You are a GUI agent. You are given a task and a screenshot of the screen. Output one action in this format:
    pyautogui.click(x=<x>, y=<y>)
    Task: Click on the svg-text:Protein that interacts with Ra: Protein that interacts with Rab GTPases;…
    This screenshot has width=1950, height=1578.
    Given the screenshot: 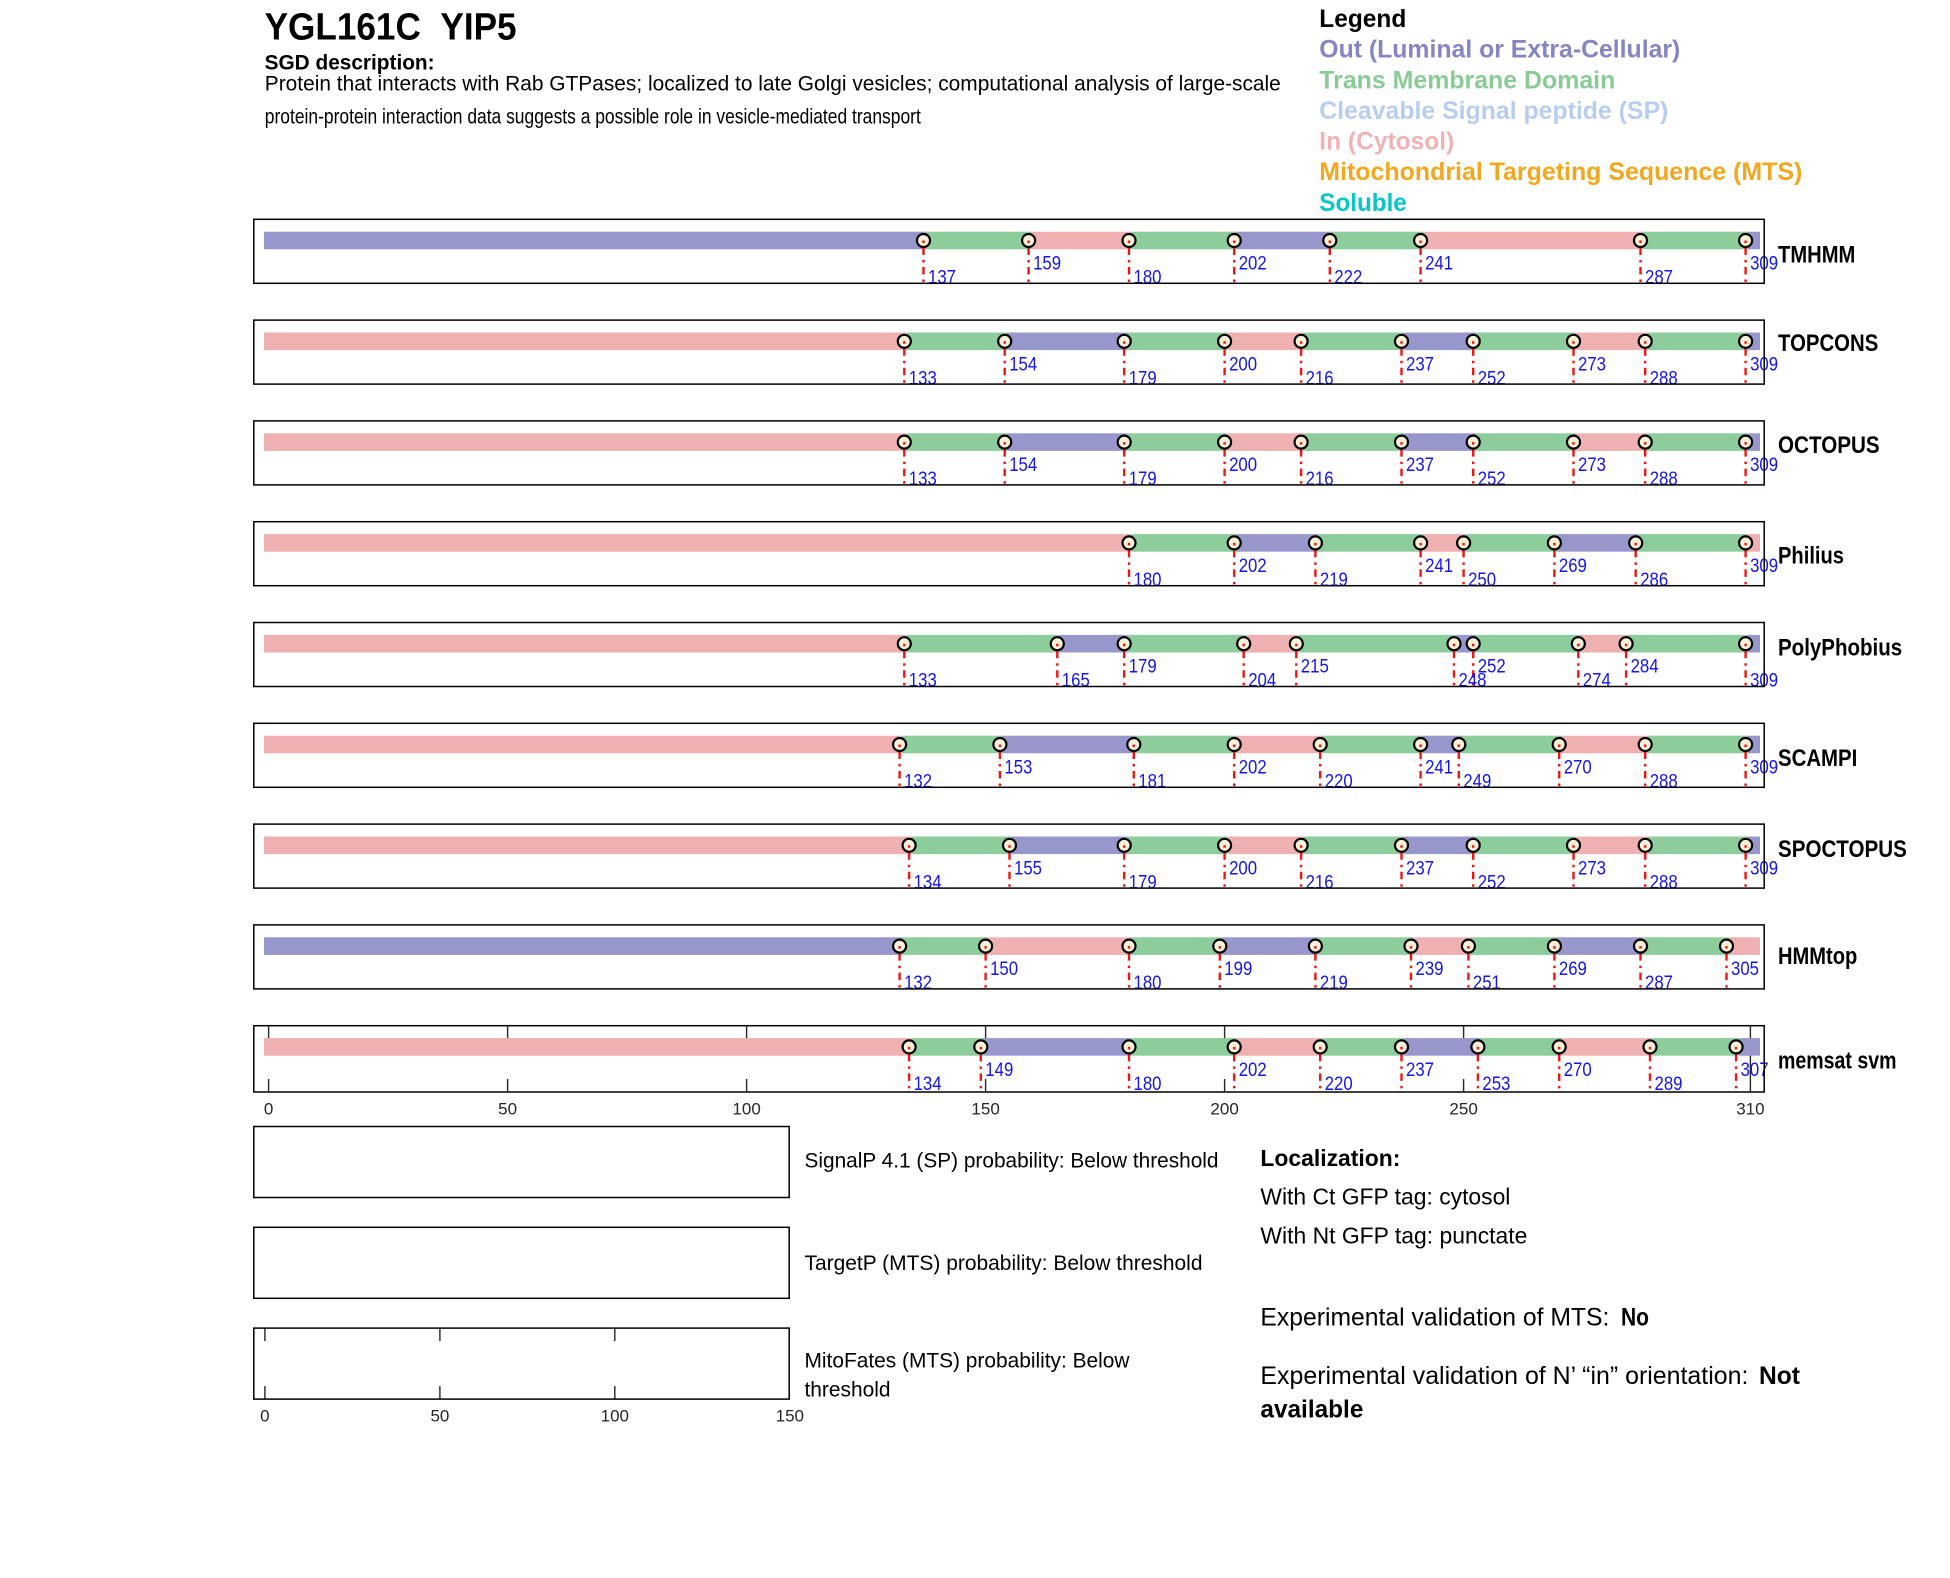 What is the action you would take?
    pyautogui.click(x=773, y=83)
    